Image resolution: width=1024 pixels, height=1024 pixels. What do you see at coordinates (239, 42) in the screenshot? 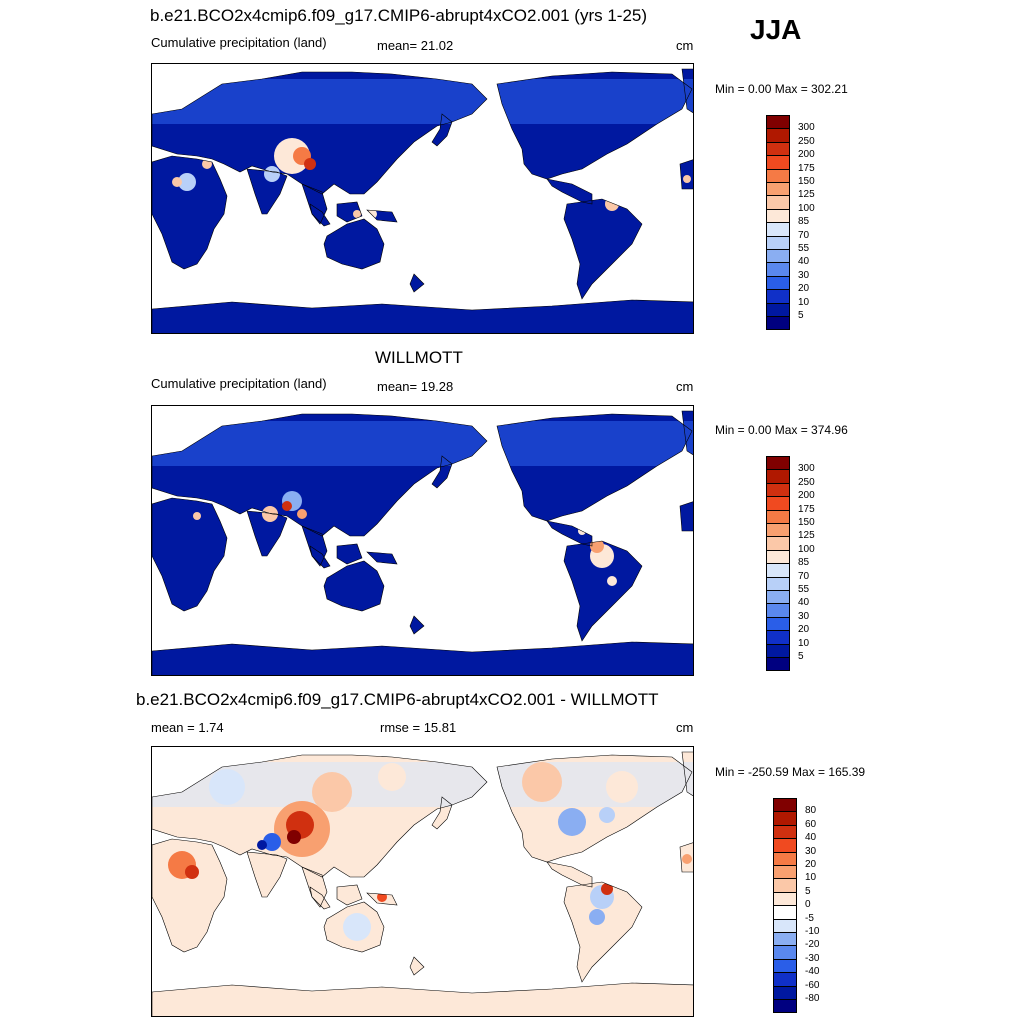
I see `panel1-variable-label: Cumulative precipitation (land)` at bounding box center [239, 42].